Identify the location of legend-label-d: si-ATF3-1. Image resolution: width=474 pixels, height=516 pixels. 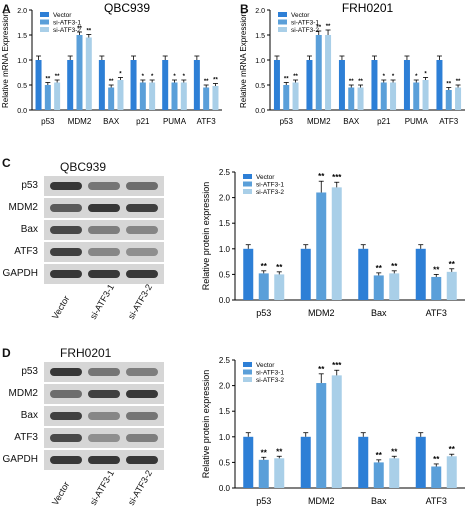
(270, 373).